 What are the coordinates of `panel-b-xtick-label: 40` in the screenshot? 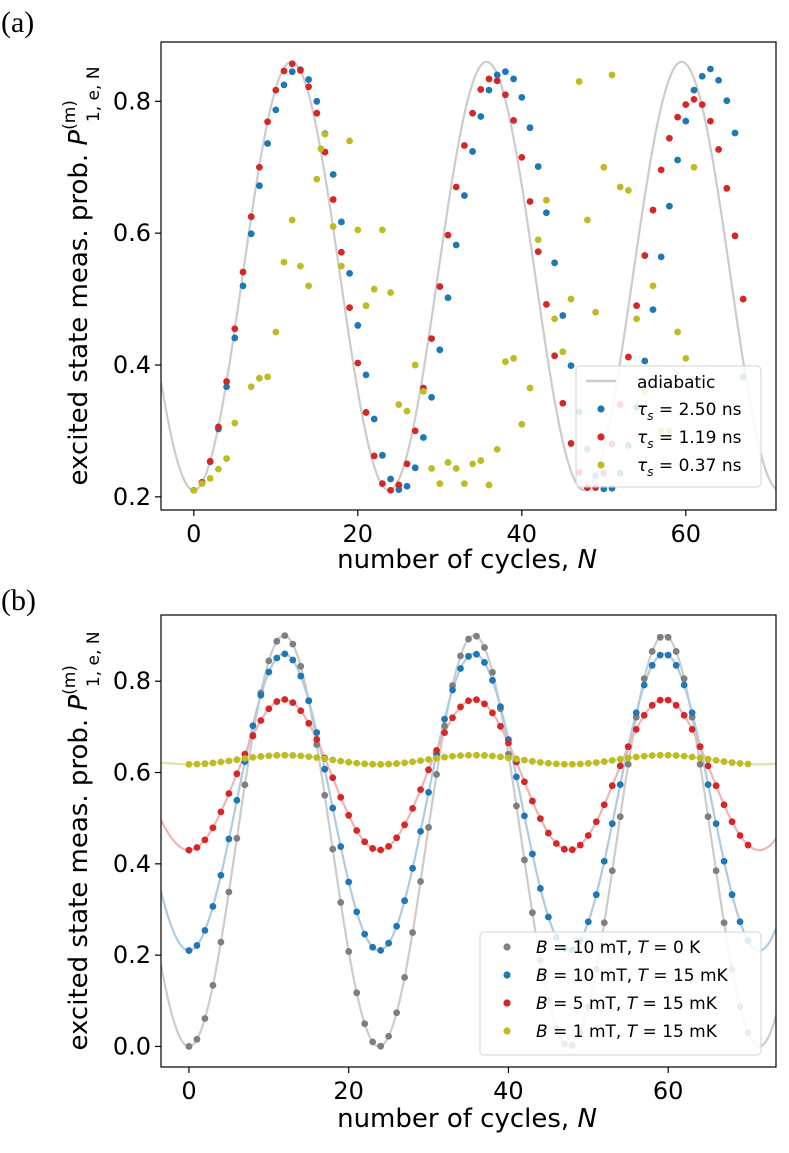 It's located at (508, 1091).